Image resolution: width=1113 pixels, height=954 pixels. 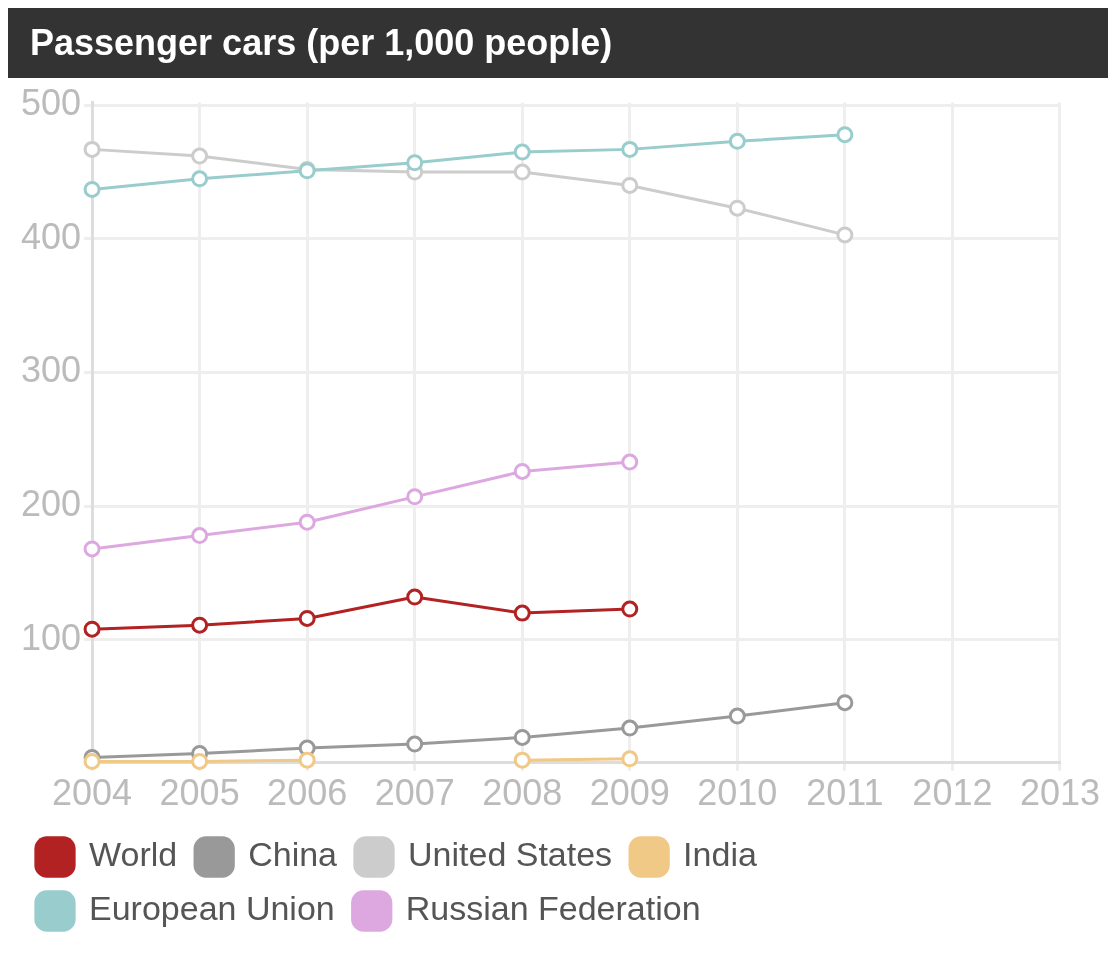 What do you see at coordinates (414, 793) in the screenshot?
I see `x-tick-label: 2007` at bounding box center [414, 793].